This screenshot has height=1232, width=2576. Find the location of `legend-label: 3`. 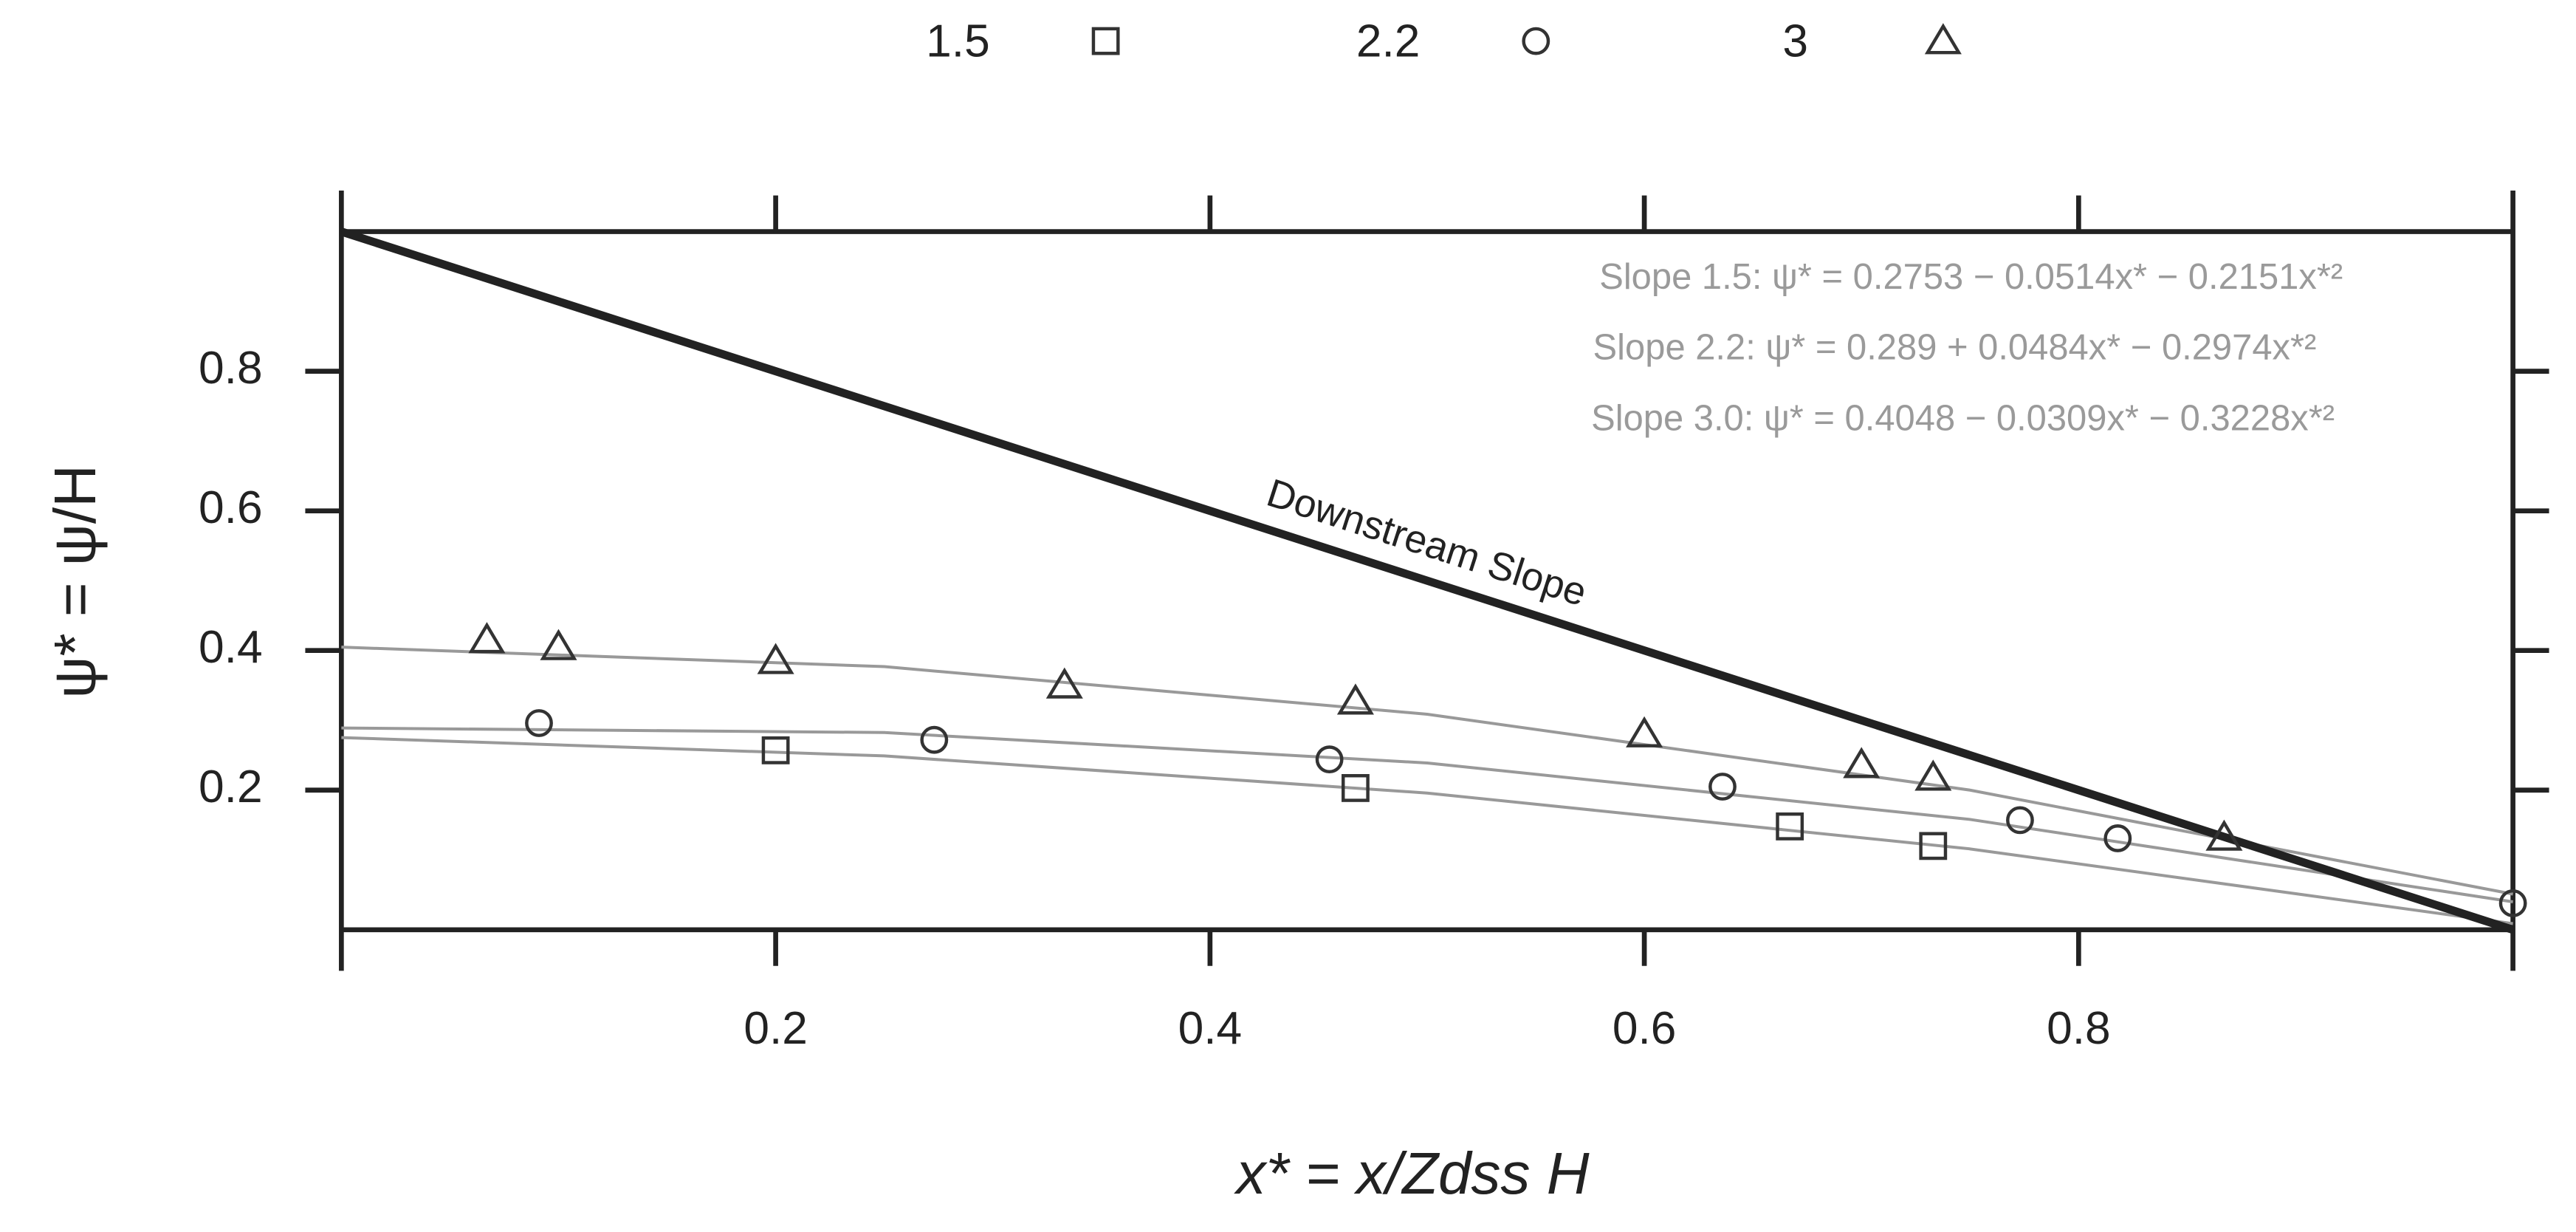

legend-label: 3 is located at coordinates (1795, 41).